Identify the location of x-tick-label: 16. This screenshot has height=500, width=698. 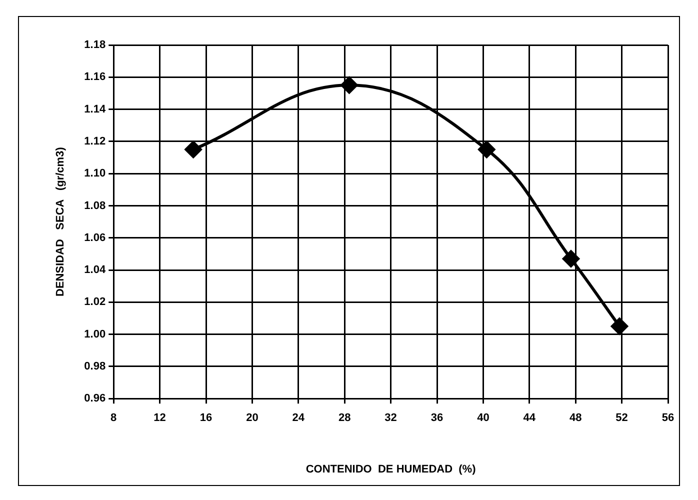
(206, 418).